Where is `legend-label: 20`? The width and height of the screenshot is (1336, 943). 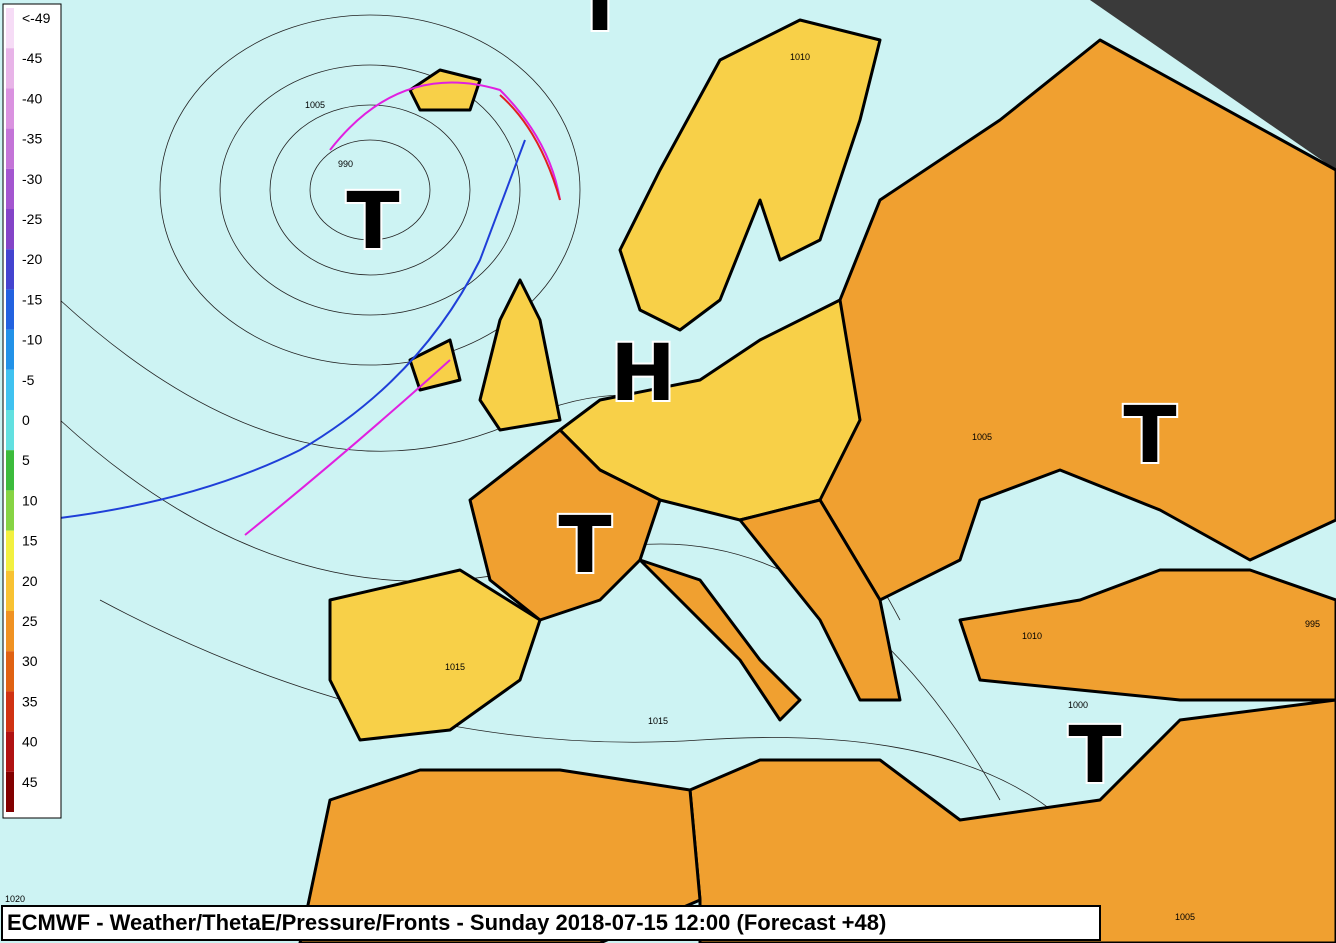 legend-label: 20 is located at coordinates (30, 581).